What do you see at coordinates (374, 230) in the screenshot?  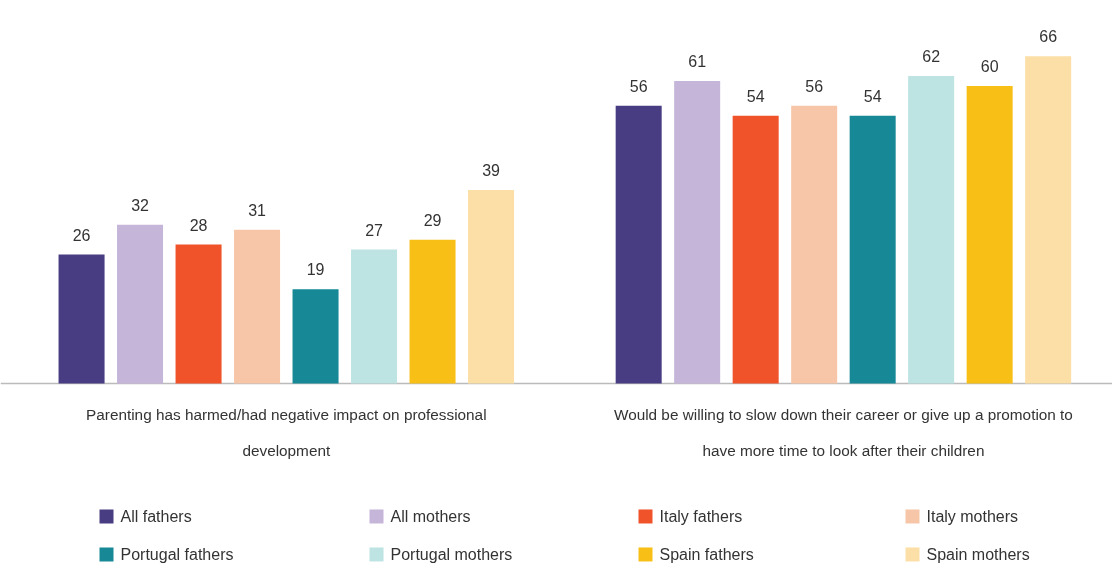 I see `data-label: 27` at bounding box center [374, 230].